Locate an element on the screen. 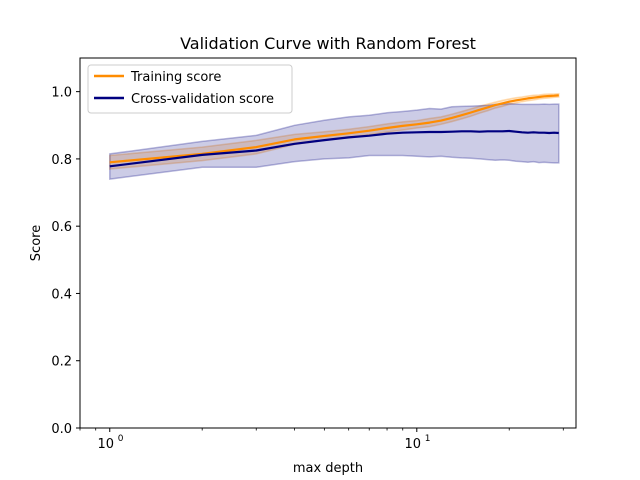  series-lines is located at coordinates (334, 131).